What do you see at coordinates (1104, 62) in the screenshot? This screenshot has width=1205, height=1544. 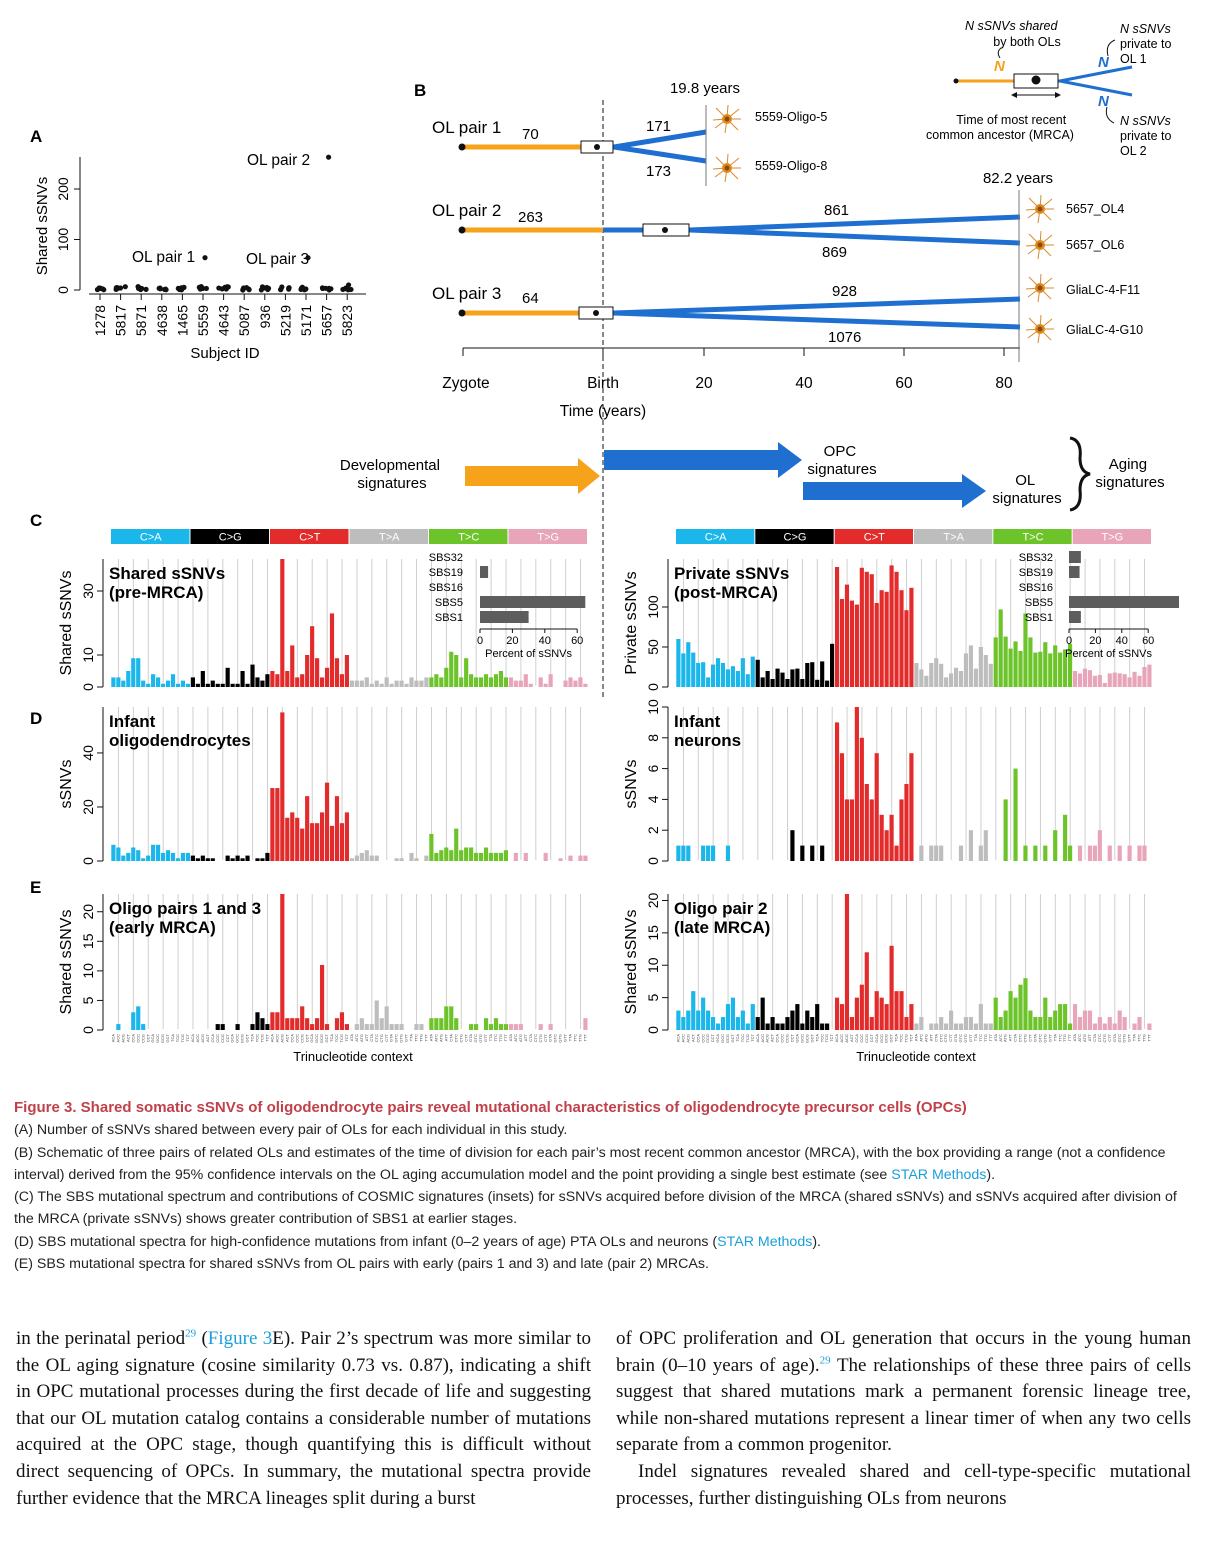 I see `legend-n-private1: N` at bounding box center [1104, 62].